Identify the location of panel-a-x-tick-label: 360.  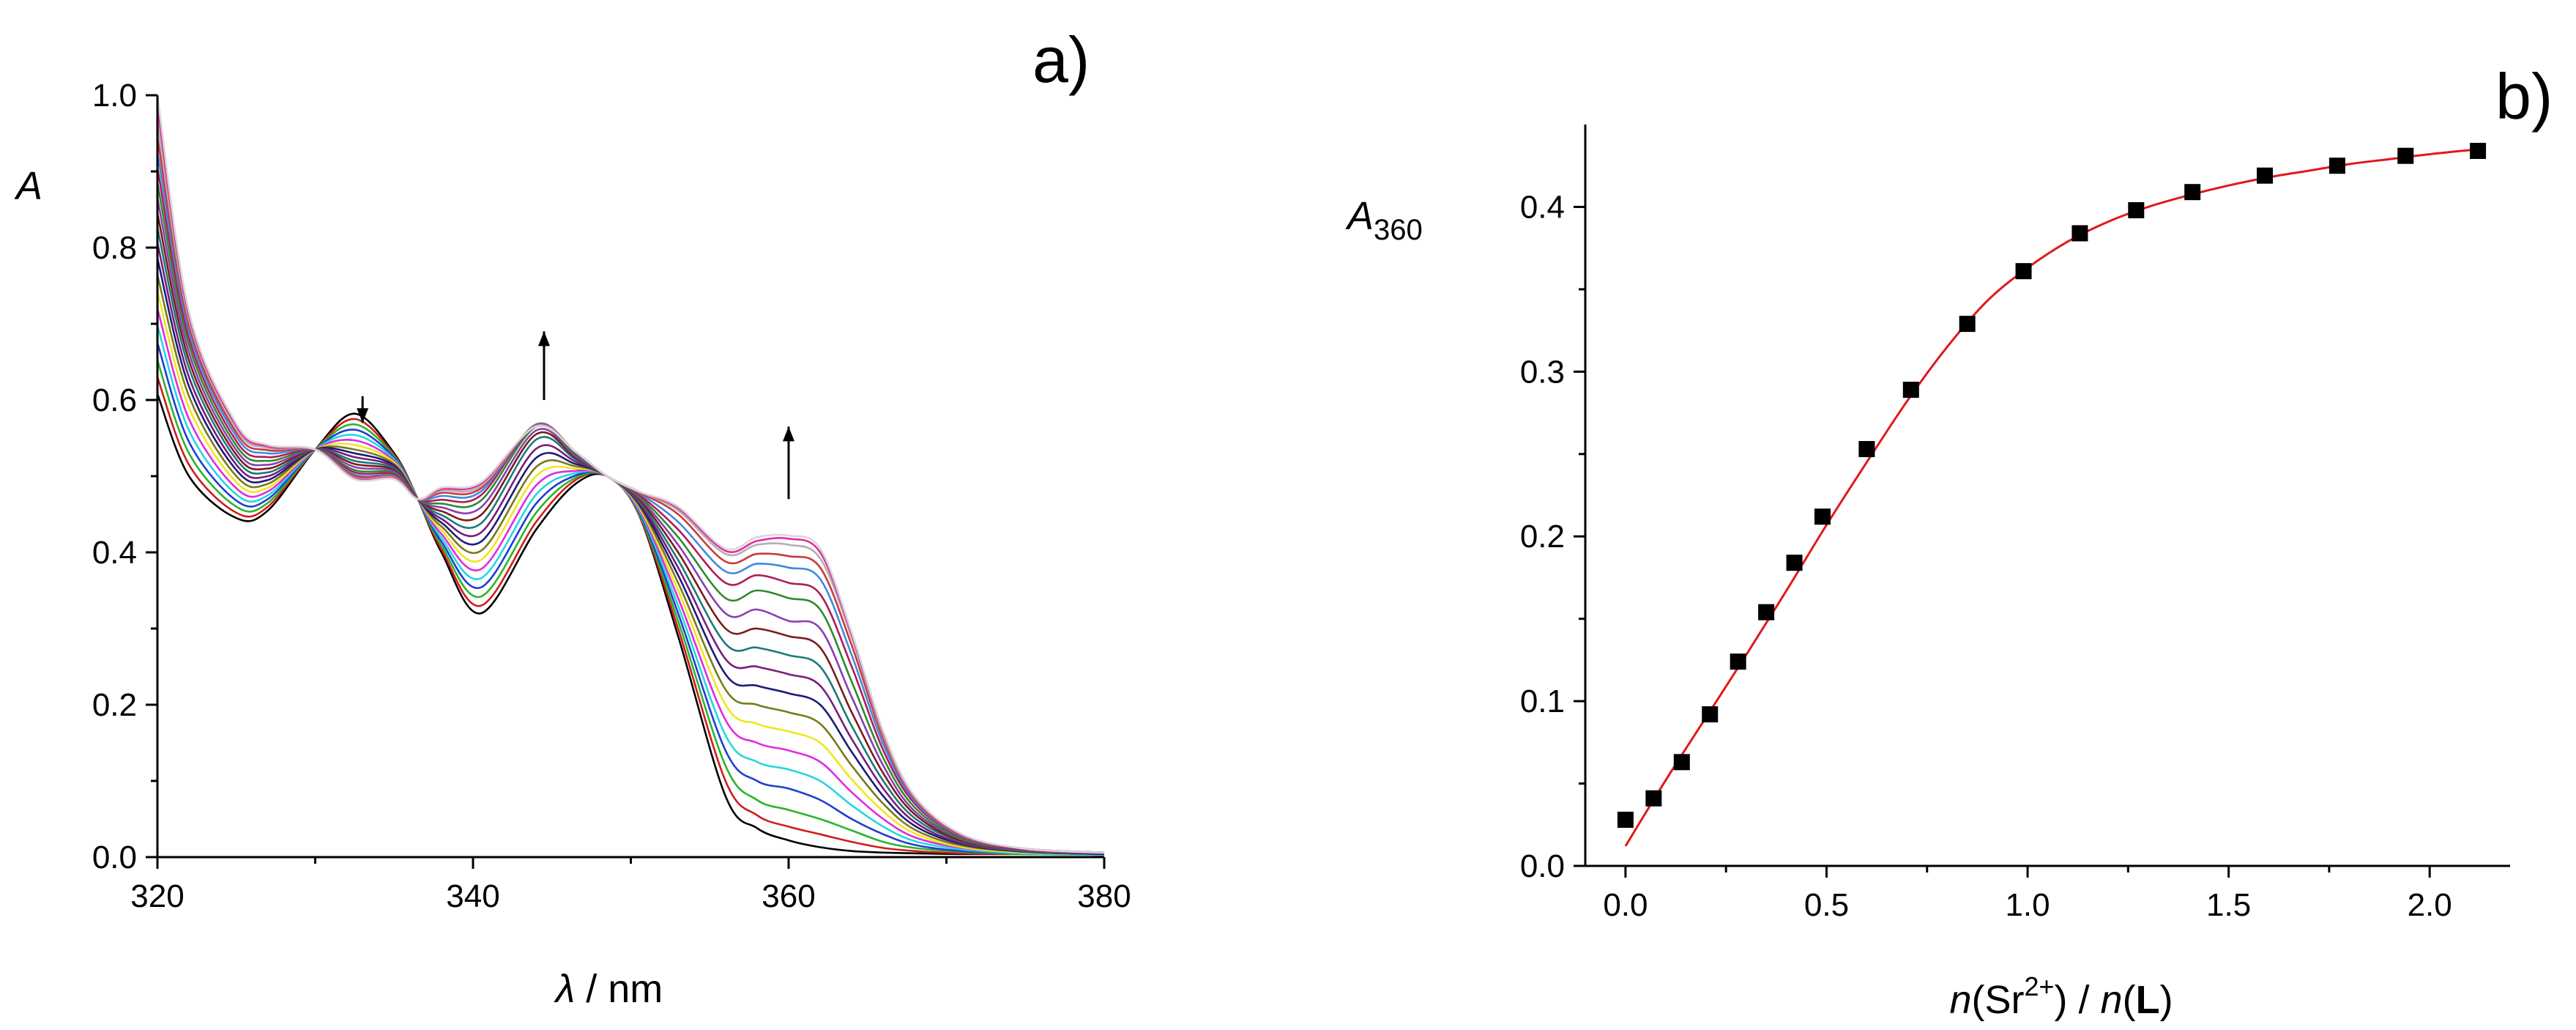
(788, 896).